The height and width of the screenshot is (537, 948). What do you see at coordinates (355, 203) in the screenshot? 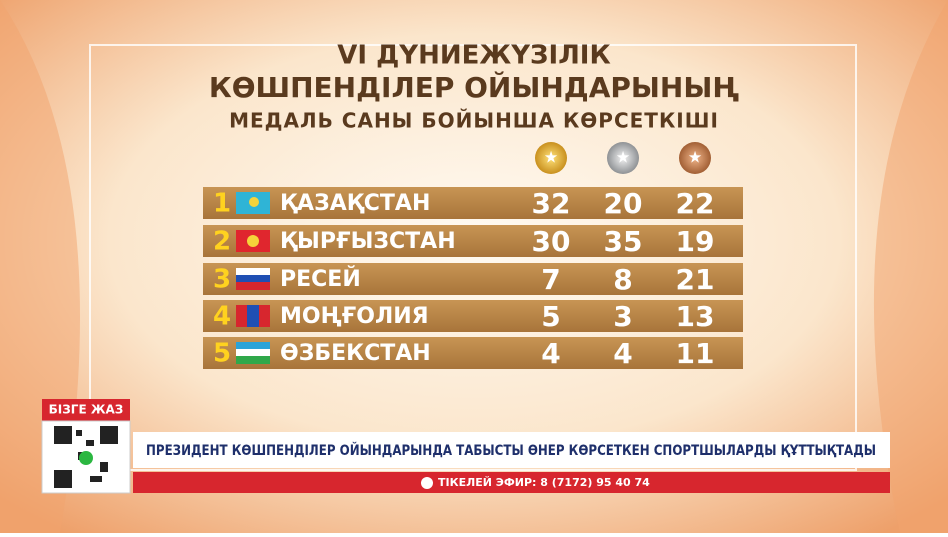
I see `country: ҚАЗАҚСТАН` at bounding box center [355, 203].